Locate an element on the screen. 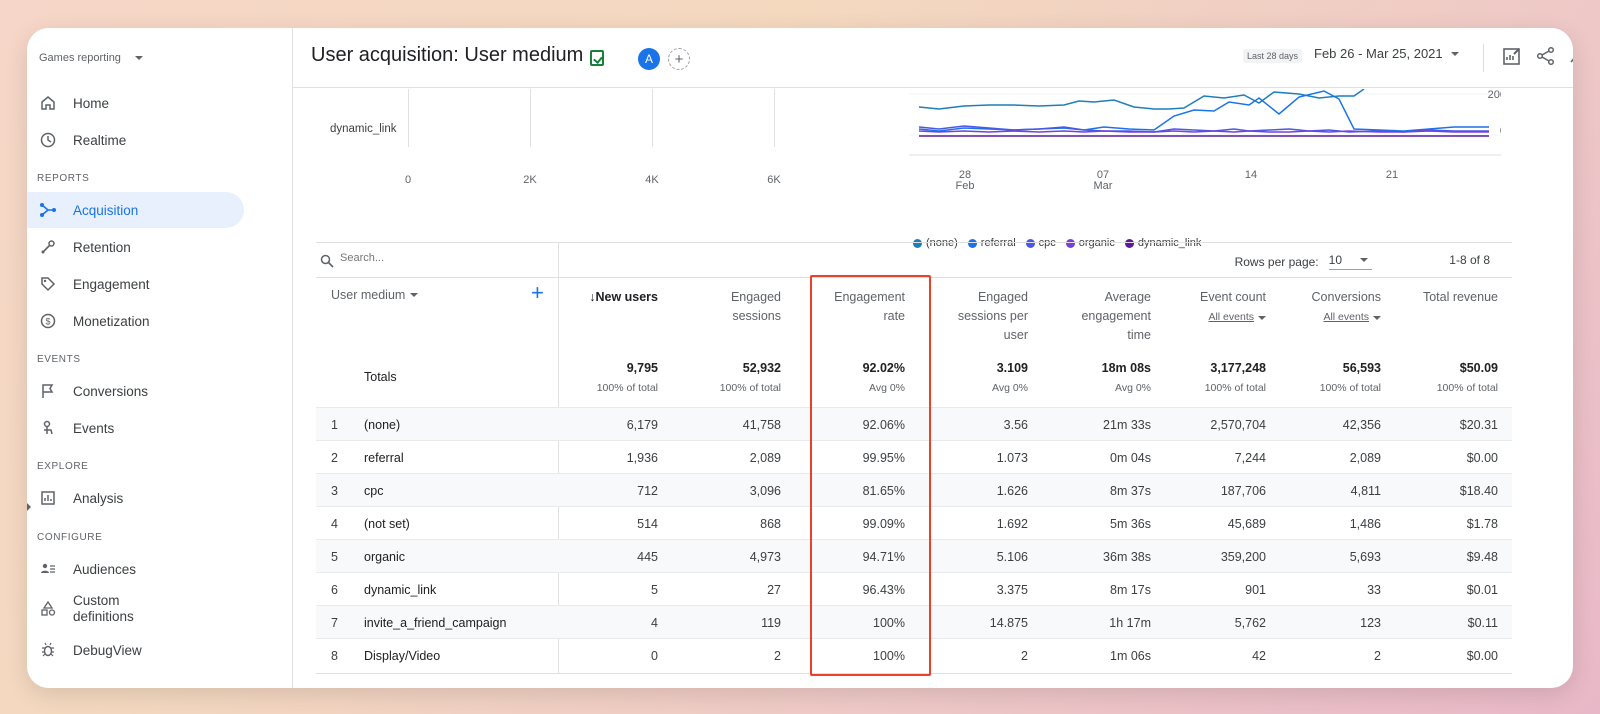  row-number: 8 is located at coordinates (334, 656).